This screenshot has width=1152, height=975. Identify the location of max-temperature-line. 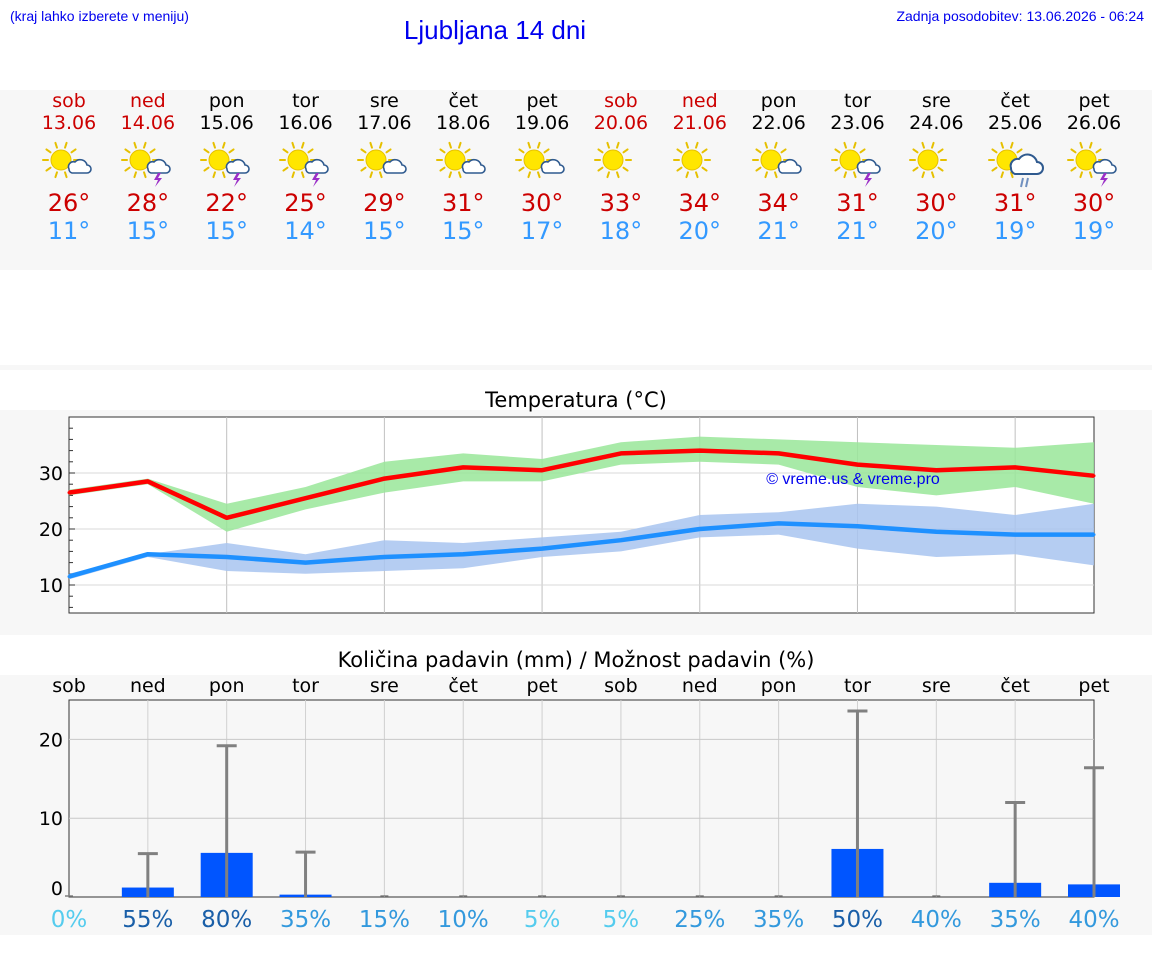
(581, 484).